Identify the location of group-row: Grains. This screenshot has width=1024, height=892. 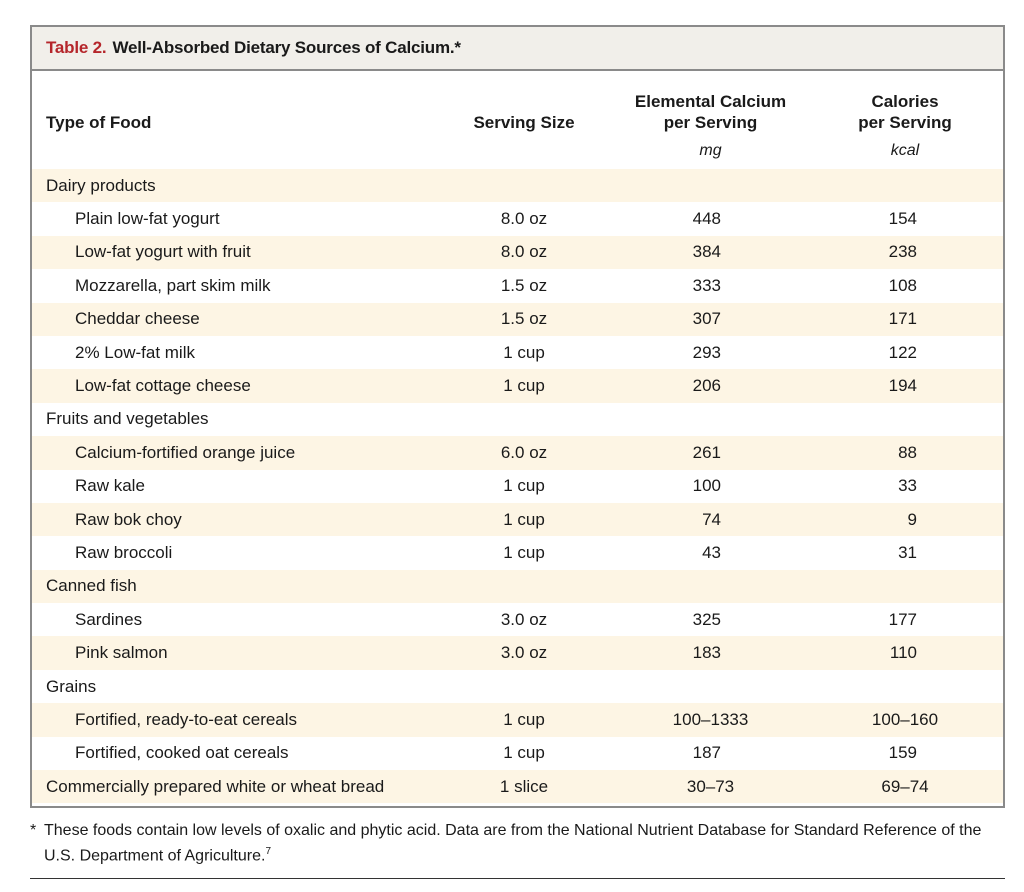
(517, 686).